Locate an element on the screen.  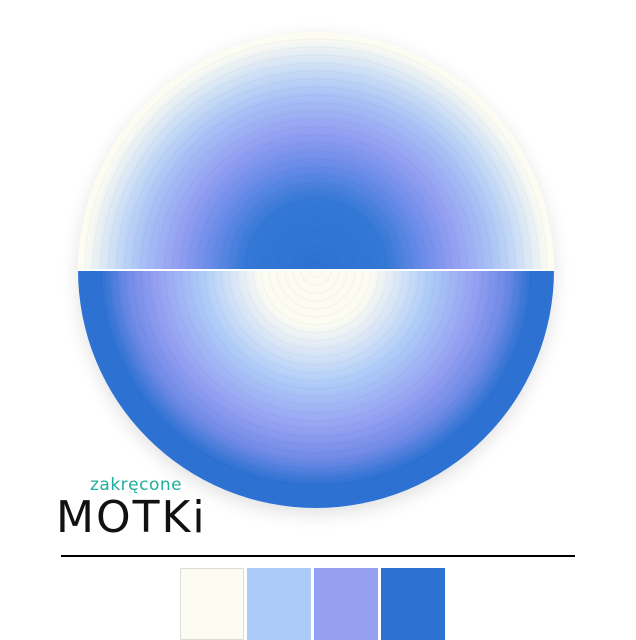
logo-name: MOTKi is located at coordinates (131, 517).